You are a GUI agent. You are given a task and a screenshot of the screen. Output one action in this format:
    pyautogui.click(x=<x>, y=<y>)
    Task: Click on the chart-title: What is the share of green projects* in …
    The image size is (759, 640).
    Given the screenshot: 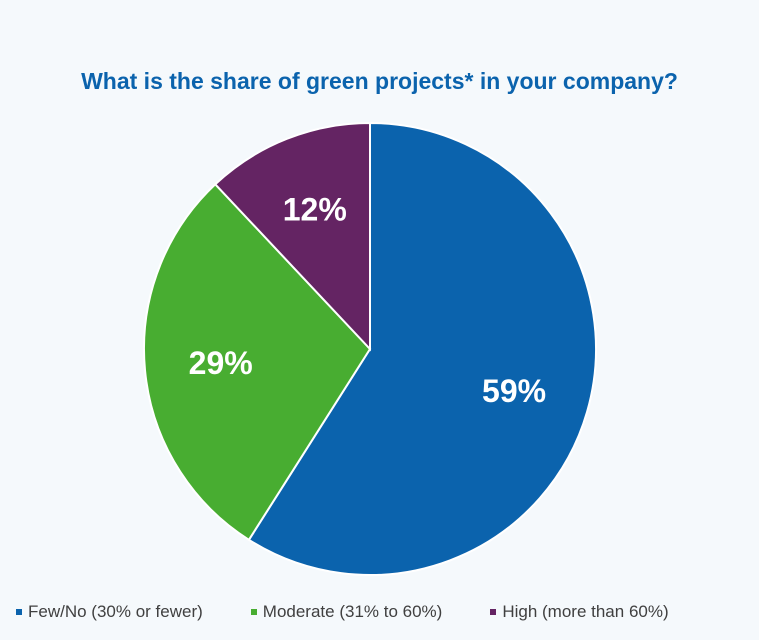 What is the action you would take?
    pyautogui.click(x=379, y=81)
    